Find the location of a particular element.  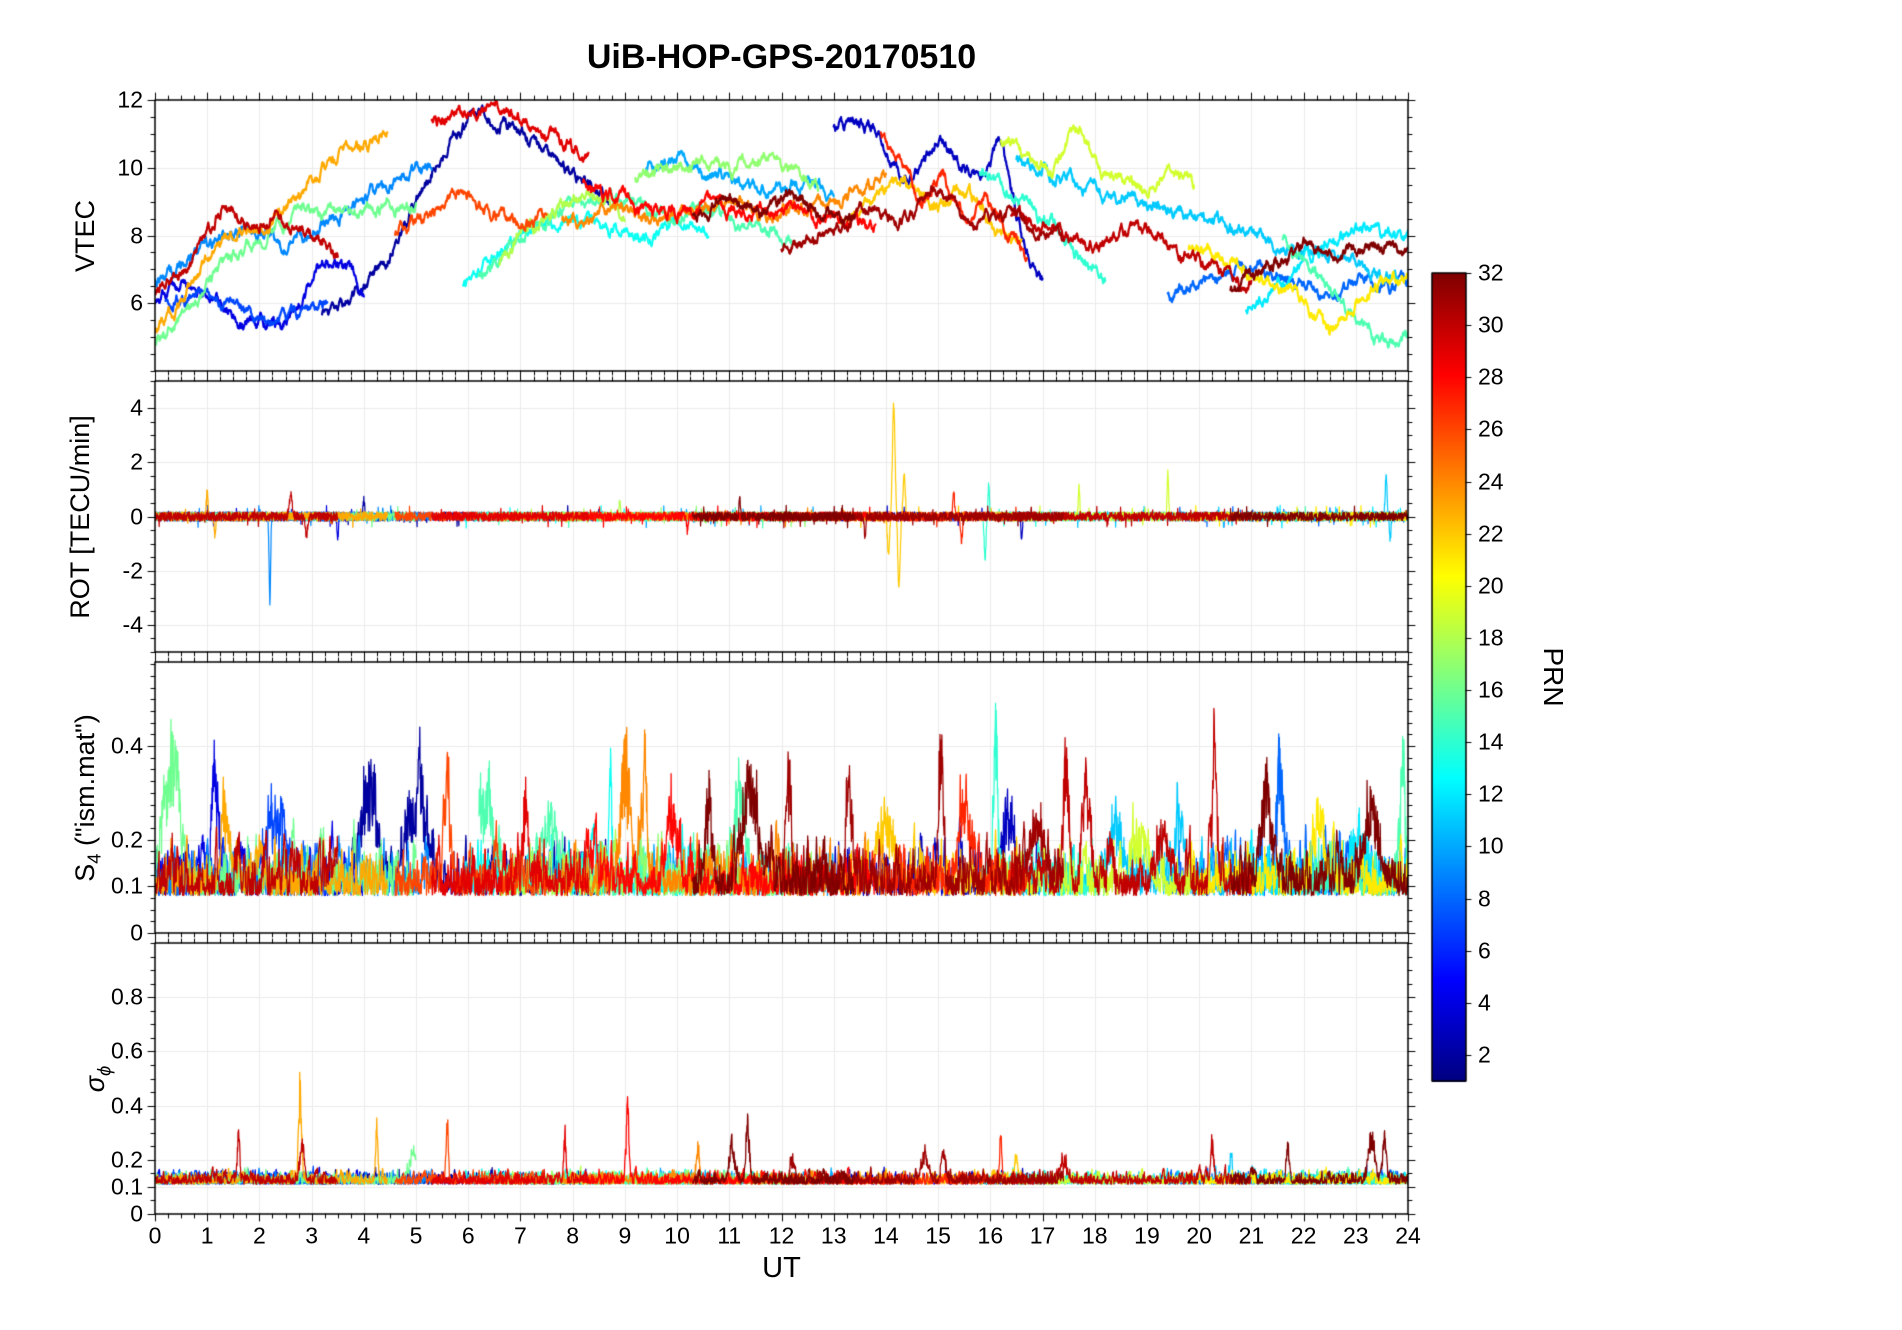

y-tick-label: 2 is located at coordinates (136, 461).